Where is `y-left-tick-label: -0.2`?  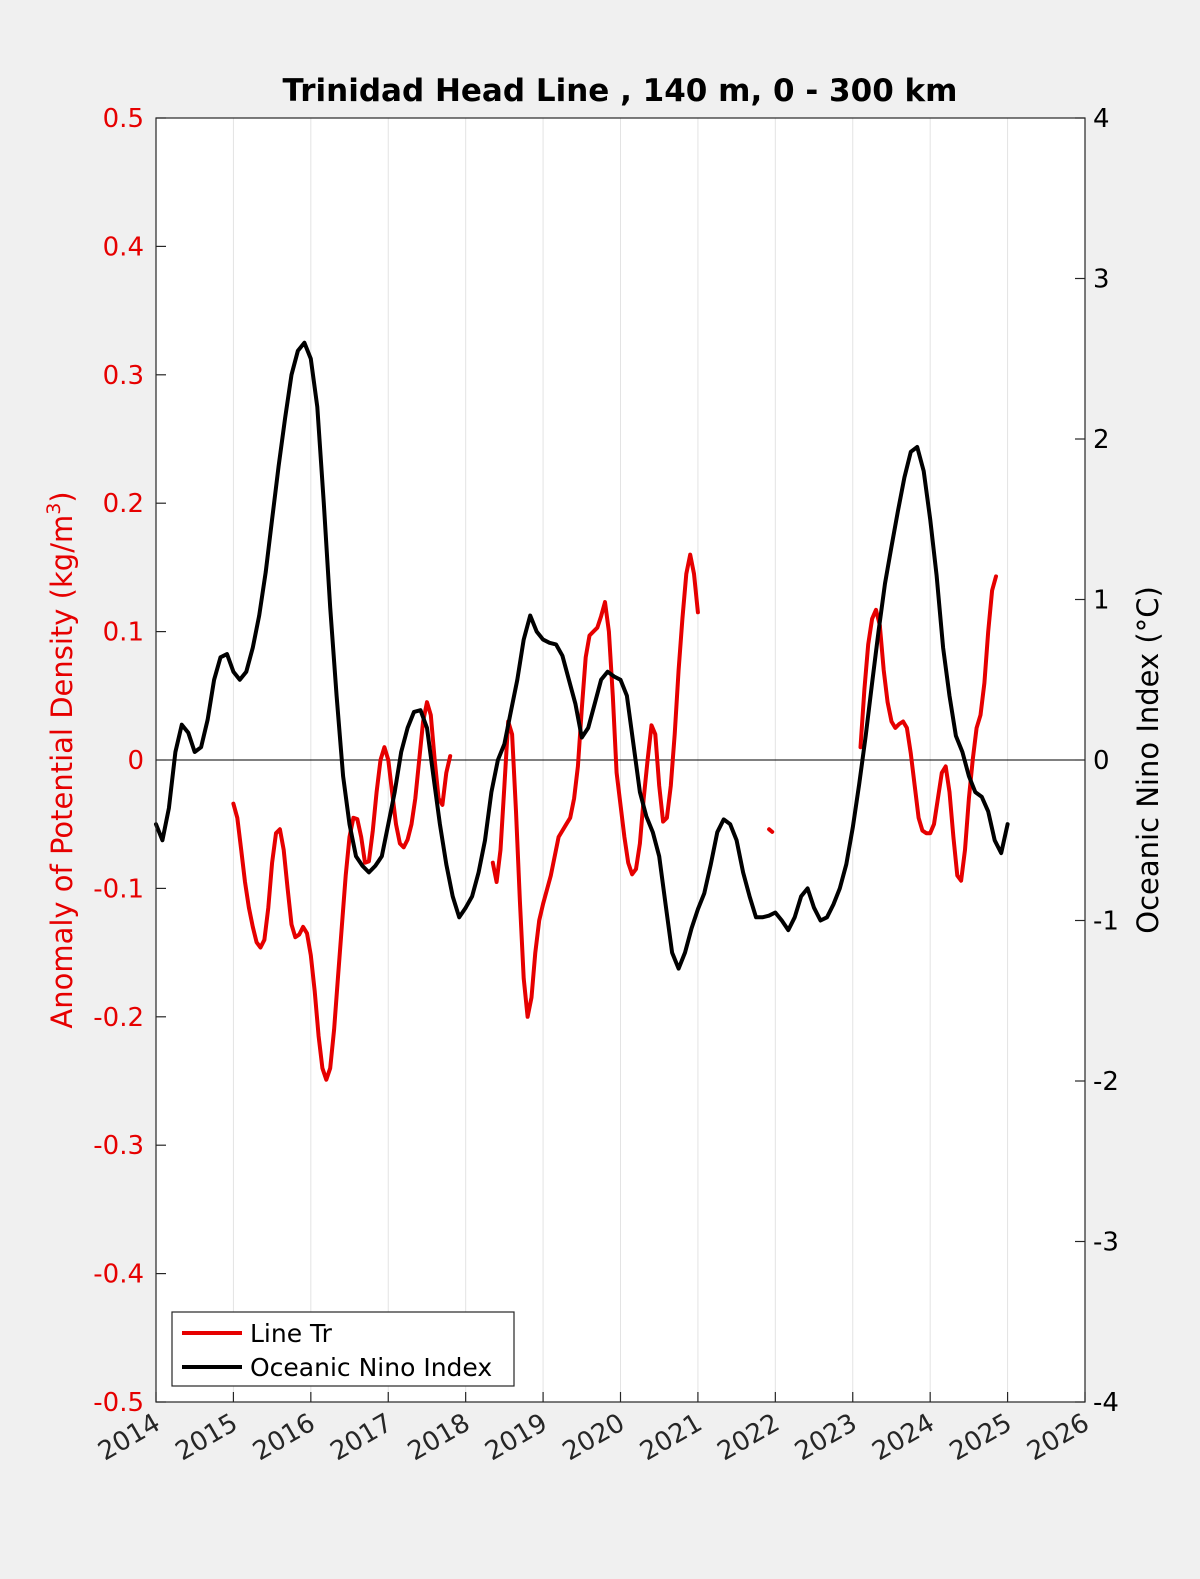
y-left-tick-label: -0.2 is located at coordinates (118, 1018).